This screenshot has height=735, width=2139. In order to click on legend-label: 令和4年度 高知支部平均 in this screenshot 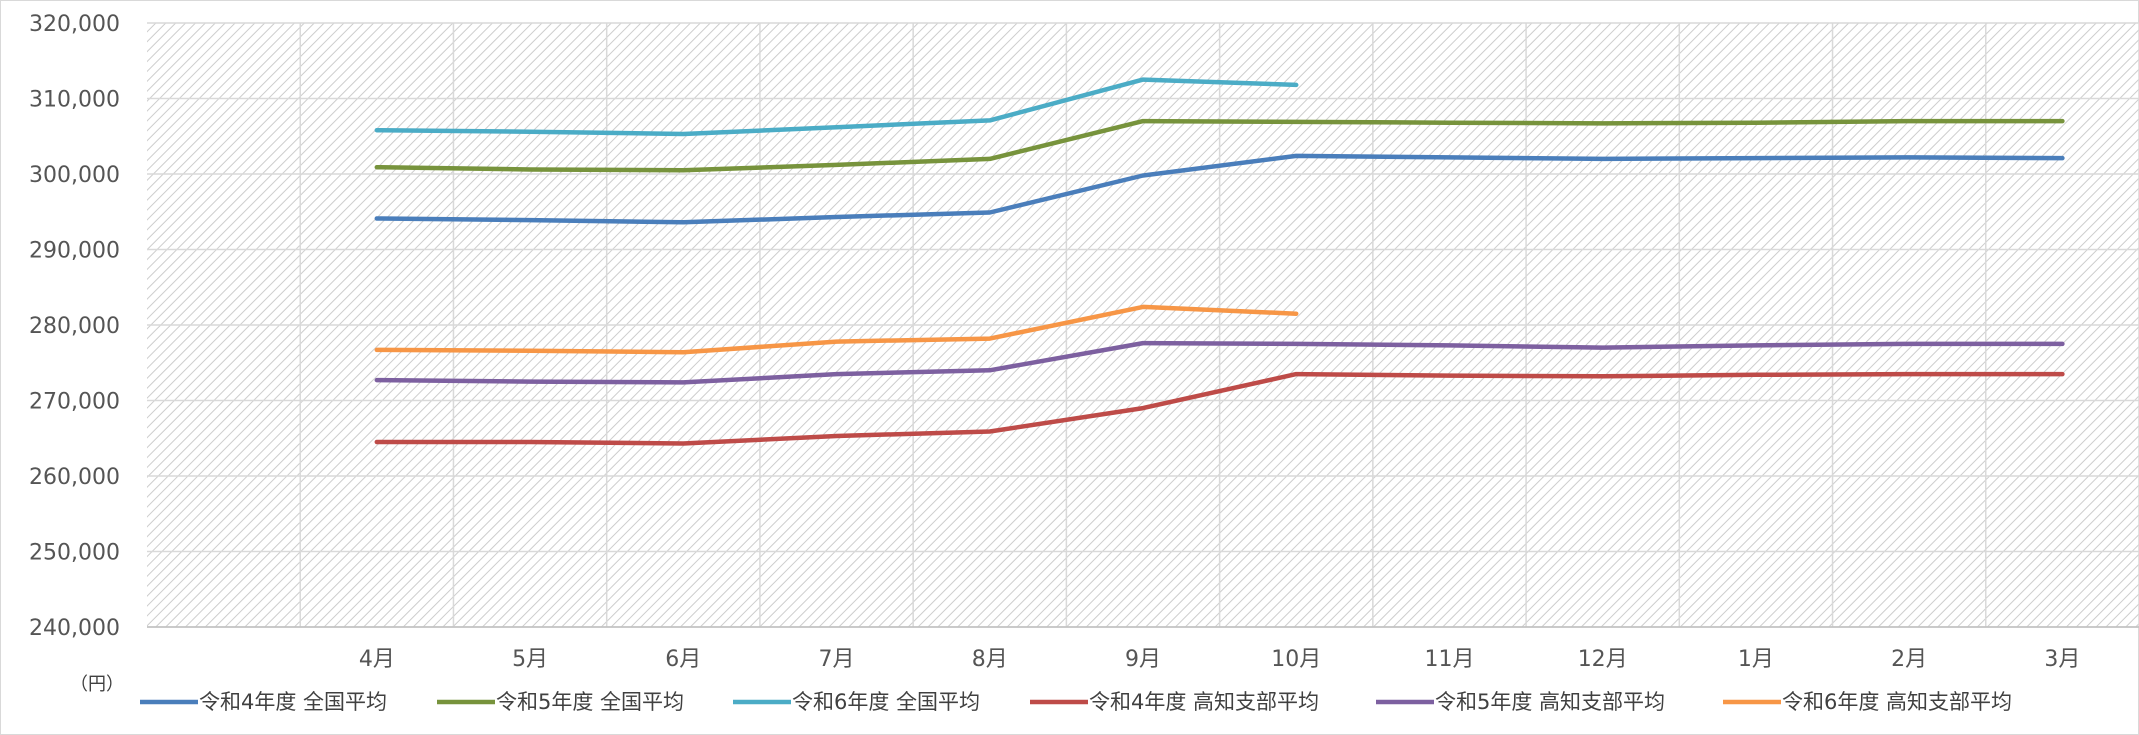, I will do `click(1204, 702)`.